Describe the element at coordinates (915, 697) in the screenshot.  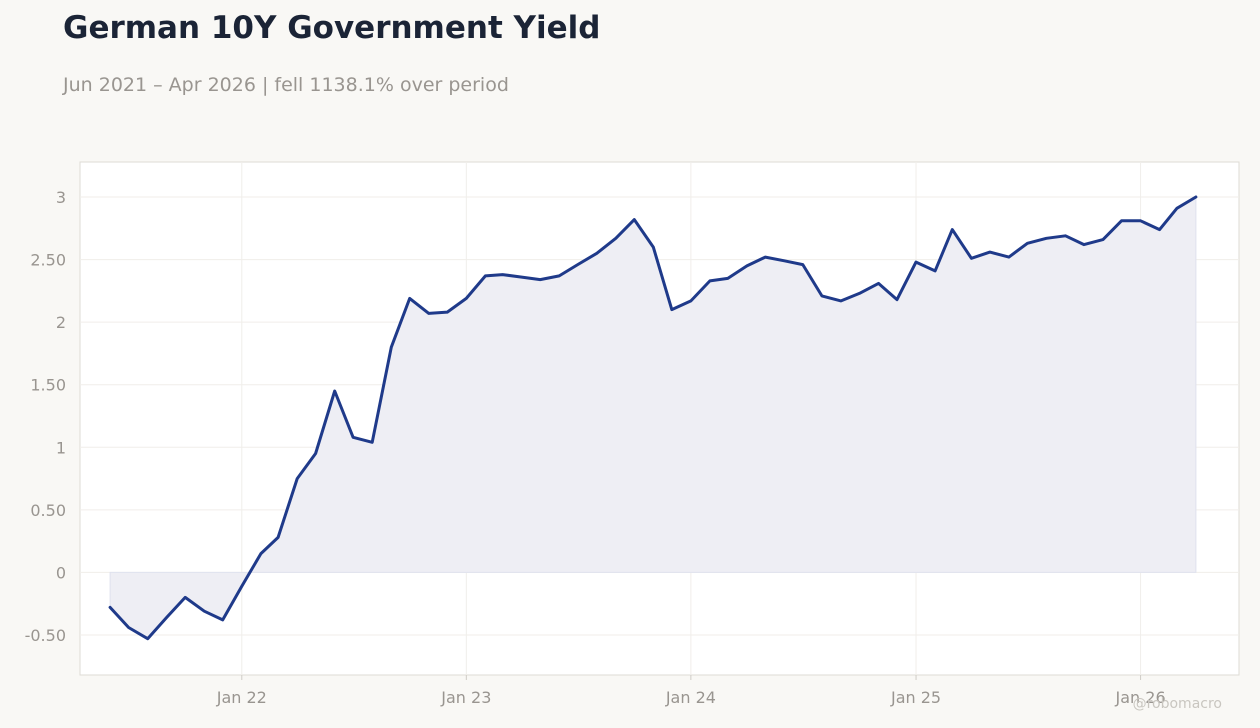
I see `x-tick-label: Jan 25` at that location.